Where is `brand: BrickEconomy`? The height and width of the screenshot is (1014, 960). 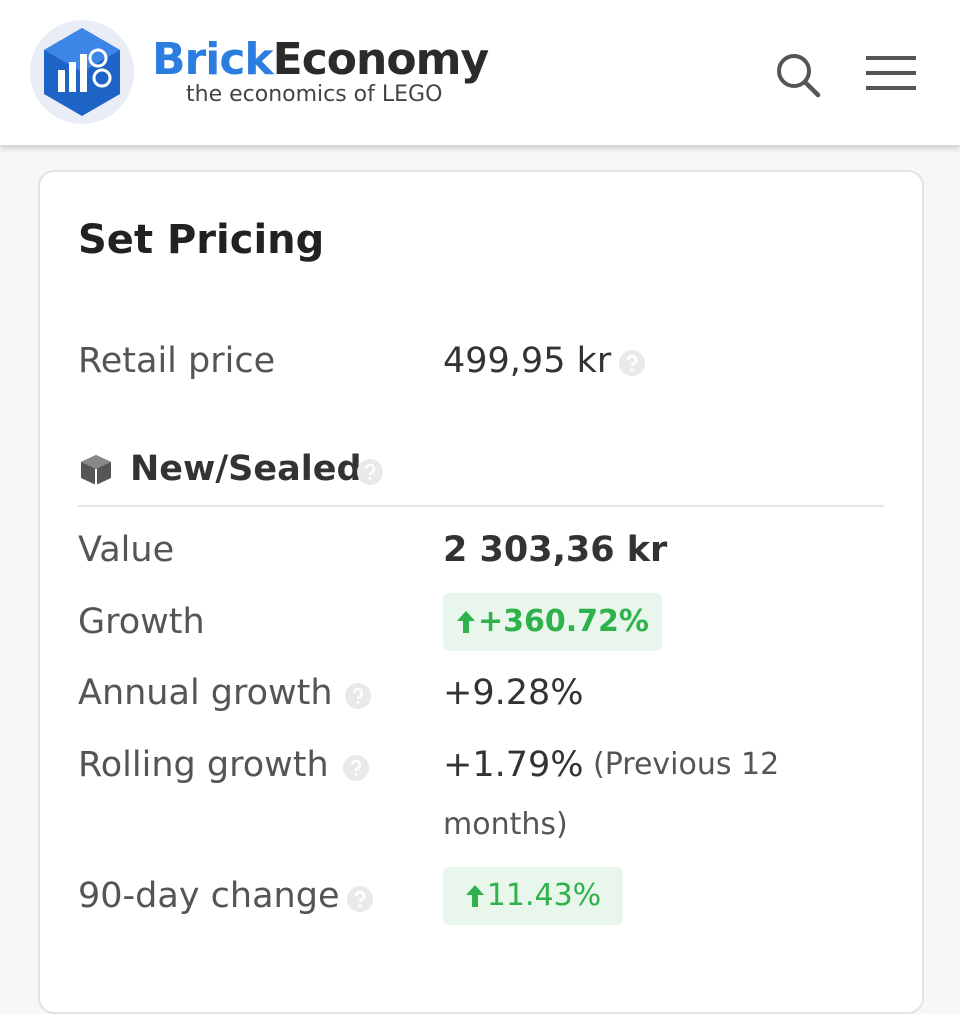
brand: BrickEconomy is located at coordinates (320, 59).